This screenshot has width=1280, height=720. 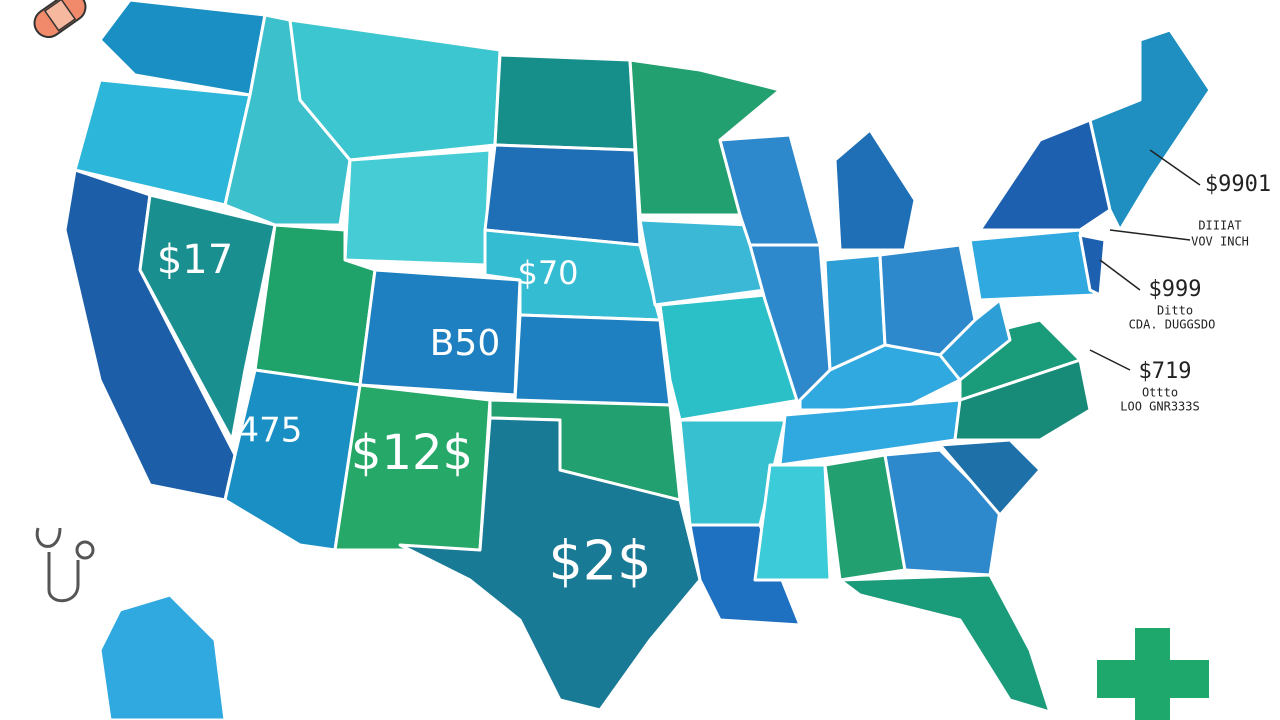 I want to click on callout-price: $999, so click(x=1175, y=289).